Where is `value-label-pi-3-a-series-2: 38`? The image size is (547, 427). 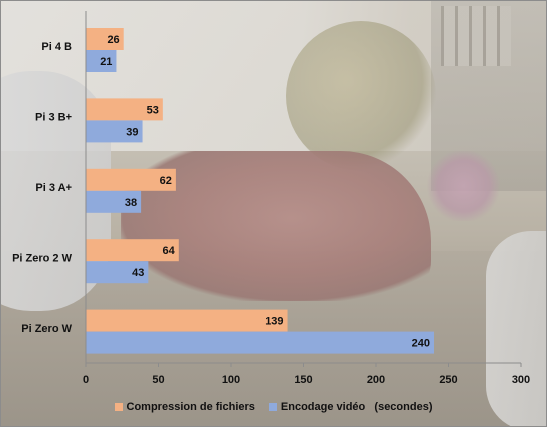 value-label-pi-3-a-series-2: 38 is located at coordinates (131, 203).